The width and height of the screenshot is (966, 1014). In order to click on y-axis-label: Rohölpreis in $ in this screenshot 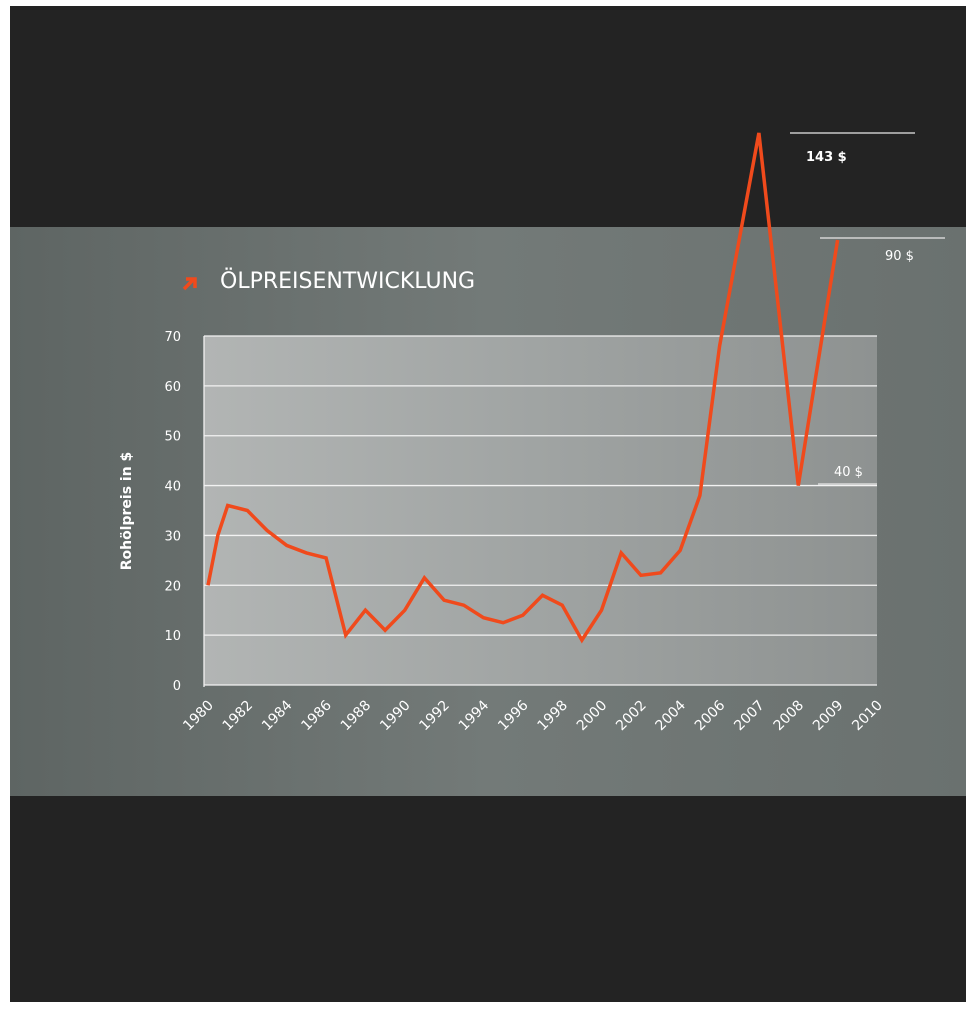, I will do `click(127, 511)`.